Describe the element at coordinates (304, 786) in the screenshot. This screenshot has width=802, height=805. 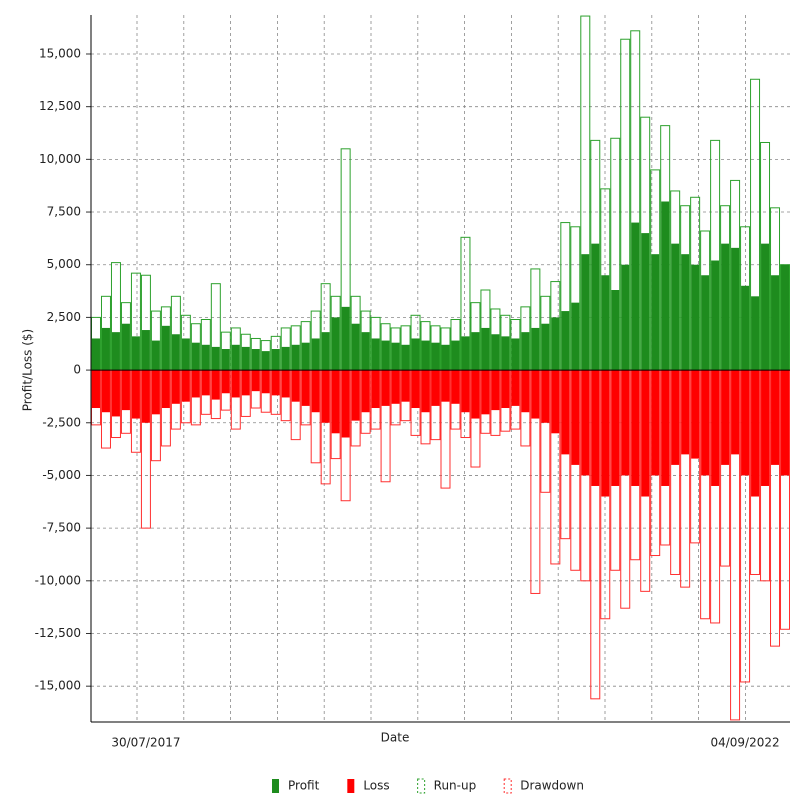
I see `legend-label: Profit` at that location.